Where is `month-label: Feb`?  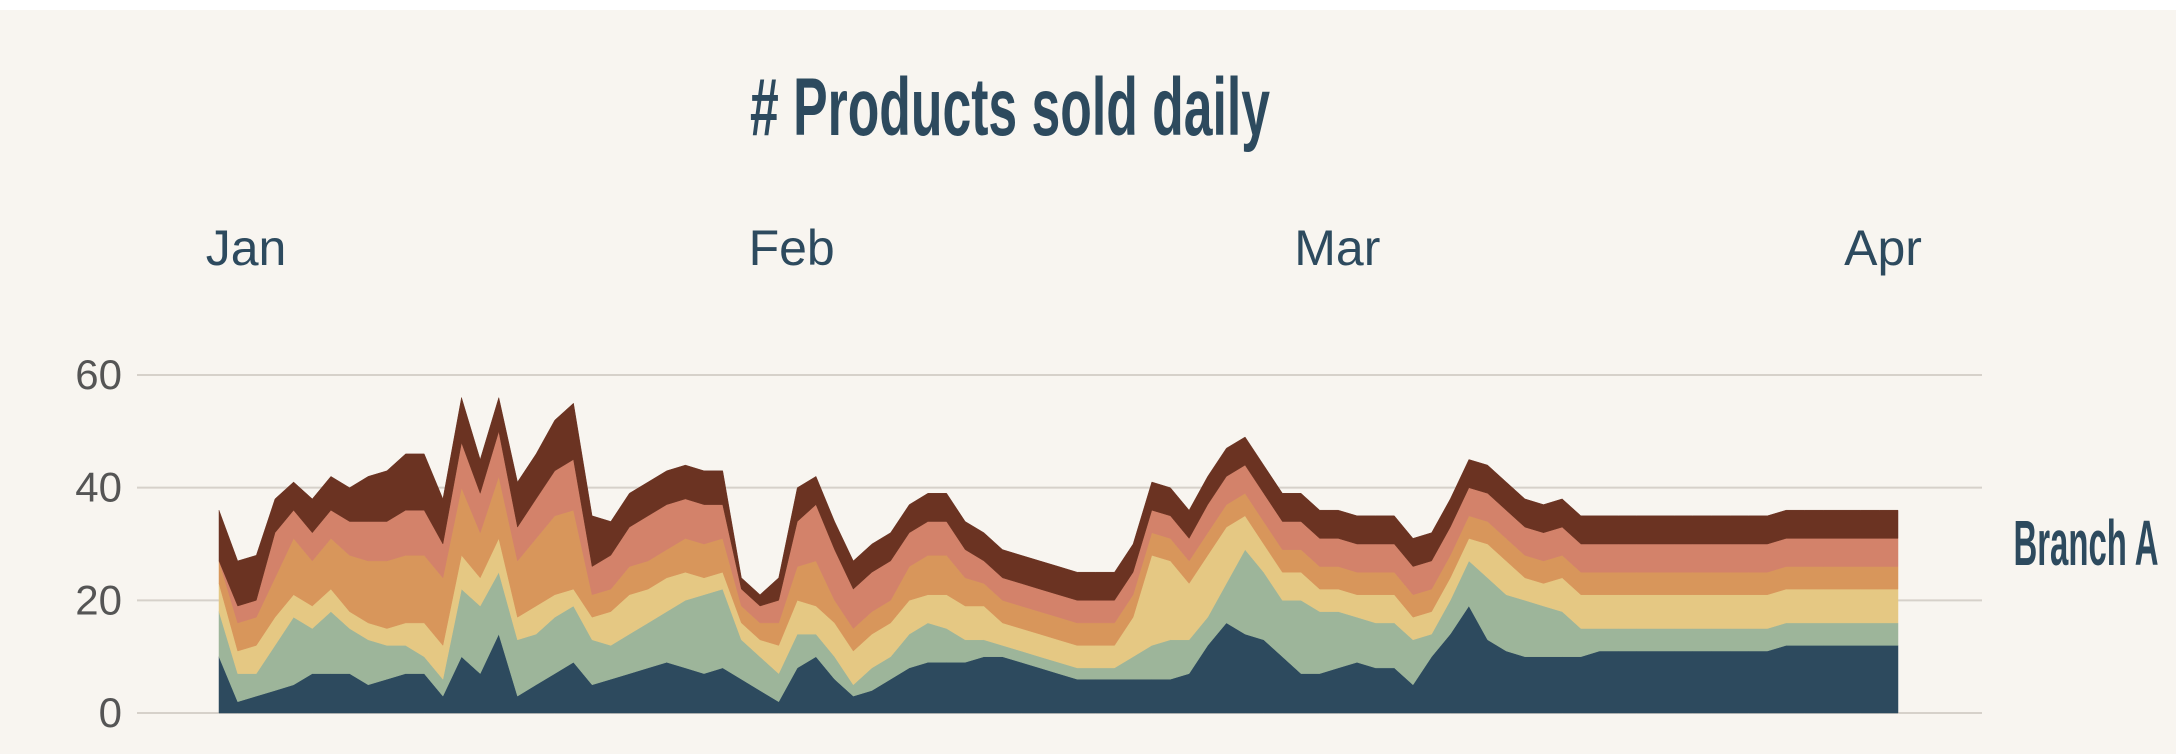
month-label: Feb is located at coordinates (792, 248).